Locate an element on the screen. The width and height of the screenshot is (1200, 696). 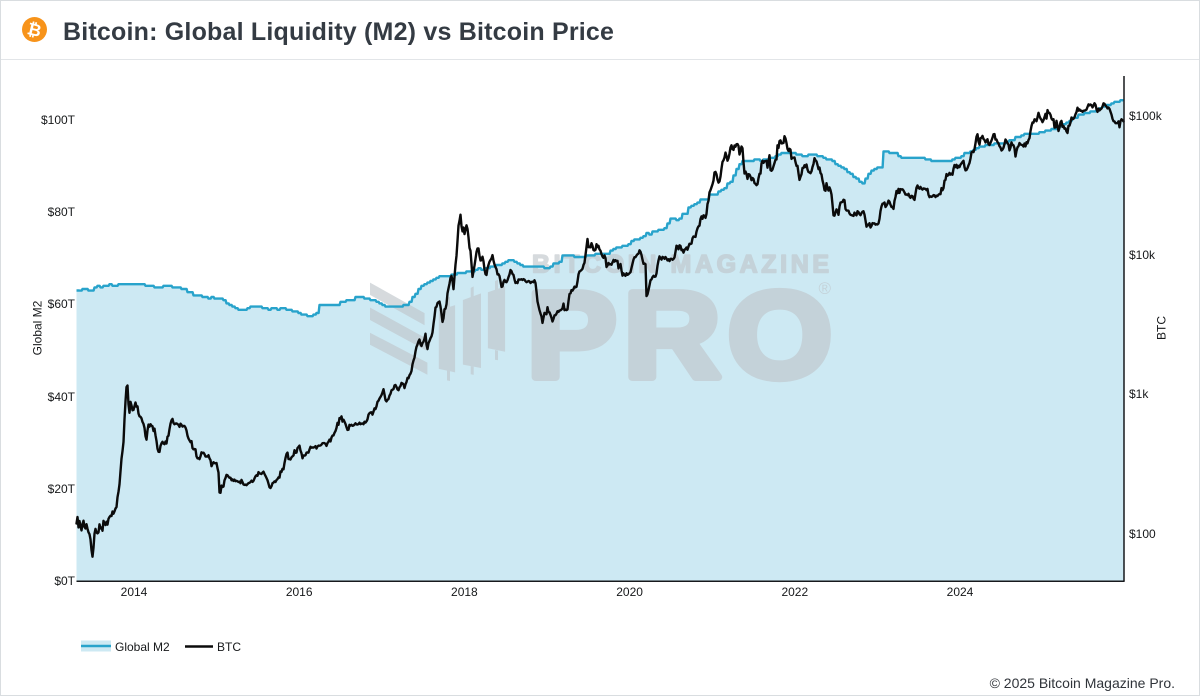
svg-text: PRO is located at coordinates (683, 336).